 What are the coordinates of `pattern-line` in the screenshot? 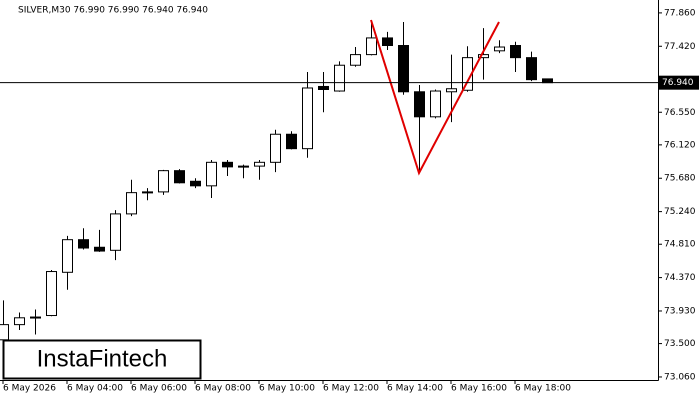 It's located at (435, 97).